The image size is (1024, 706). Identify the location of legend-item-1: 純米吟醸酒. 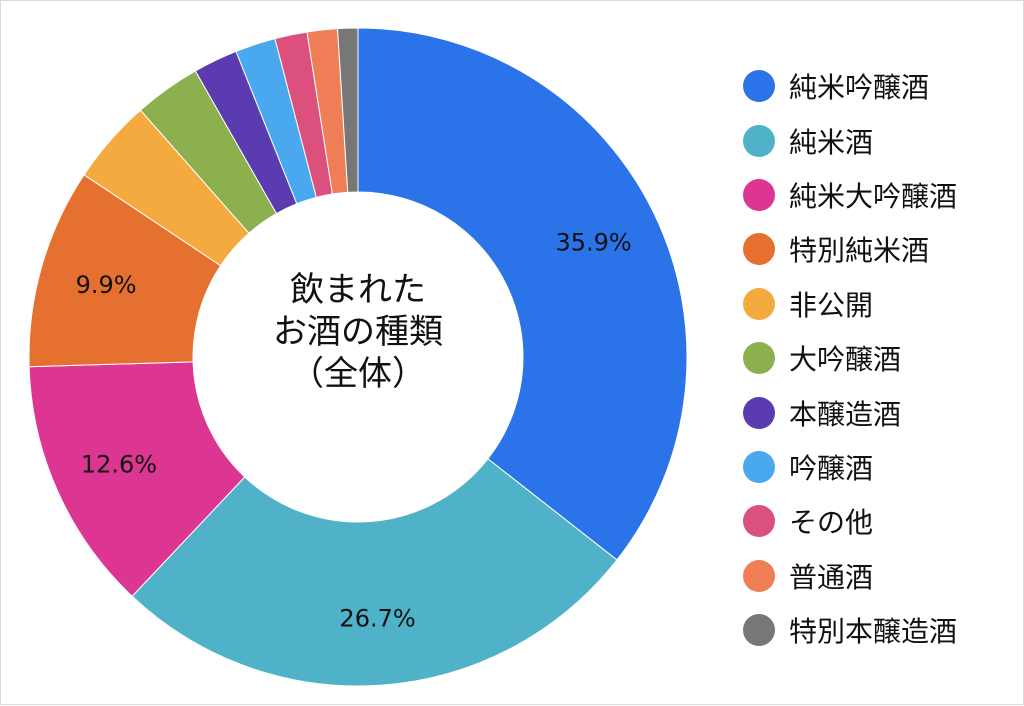
(850, 86).